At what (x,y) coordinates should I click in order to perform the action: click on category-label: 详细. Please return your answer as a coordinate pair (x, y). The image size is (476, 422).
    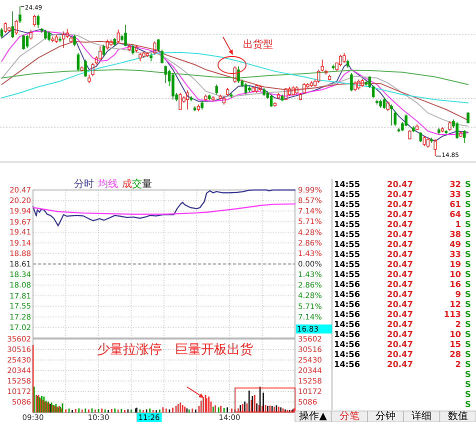
    Looking at the image, I should click on (422, 416).